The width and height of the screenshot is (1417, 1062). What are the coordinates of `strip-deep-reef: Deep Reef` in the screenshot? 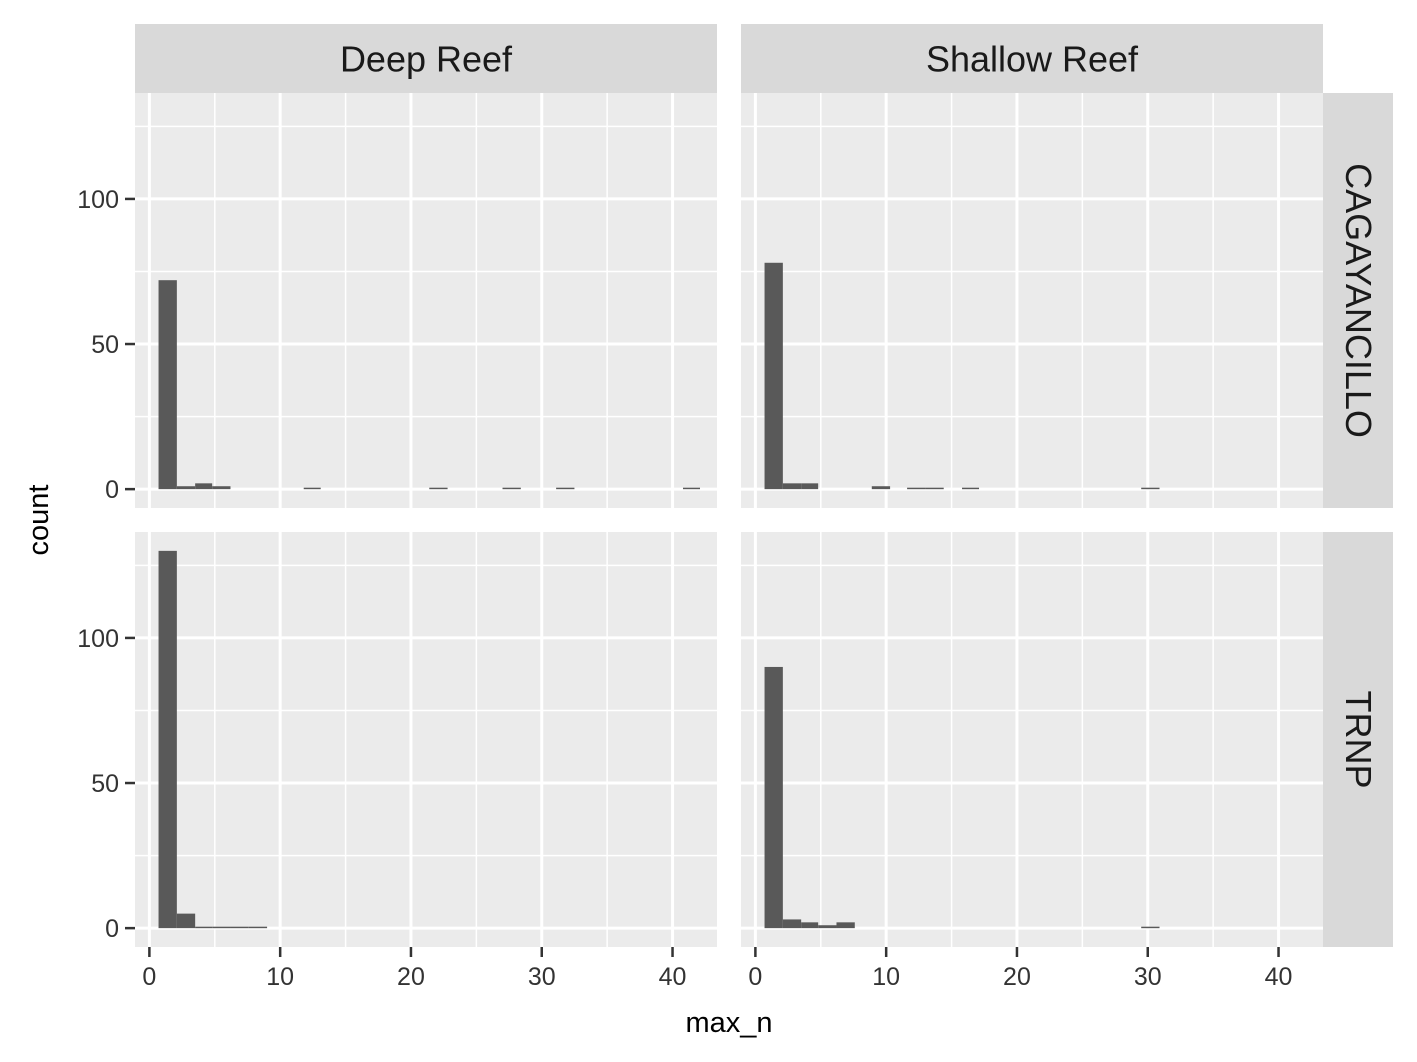 It's located at (426, 58).